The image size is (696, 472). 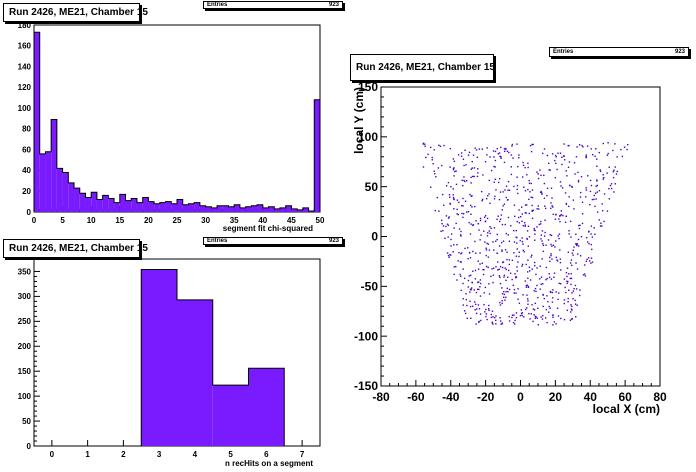 What do you see at coordinates (486, 397) in the screenshot?
I see `x-tick-label: -20` at bounding box center [486, 397].